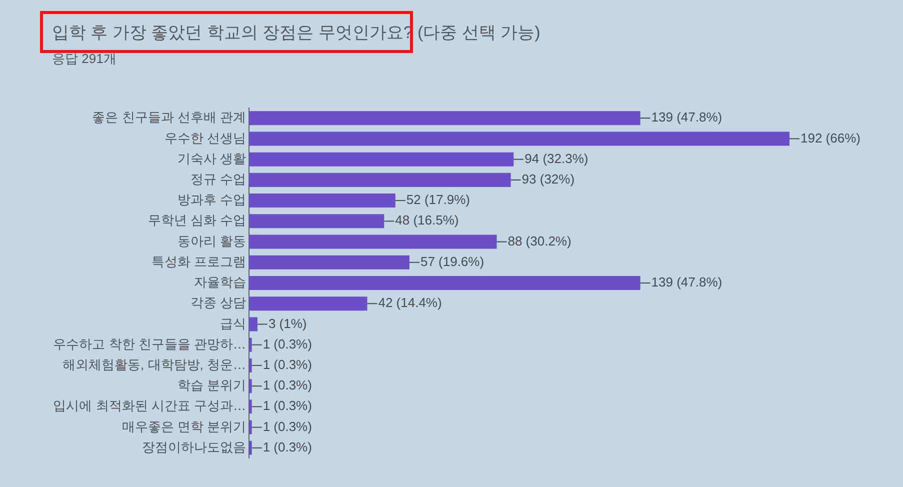  What do you see at coordinates (540, 240) in the screenshot?
I see `data-label: 88 (30.2%)` at bounding box center [540, 240].